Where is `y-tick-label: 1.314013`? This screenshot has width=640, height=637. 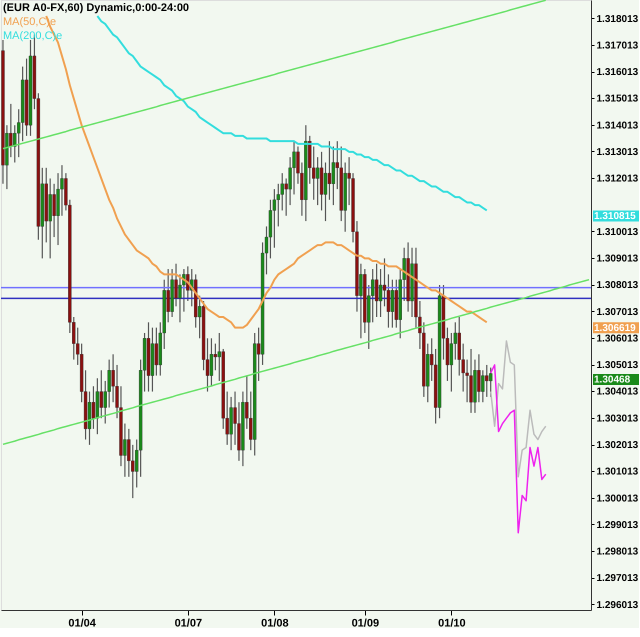
y-tick-label: 1.314013 is located at coordinates (617, 126).